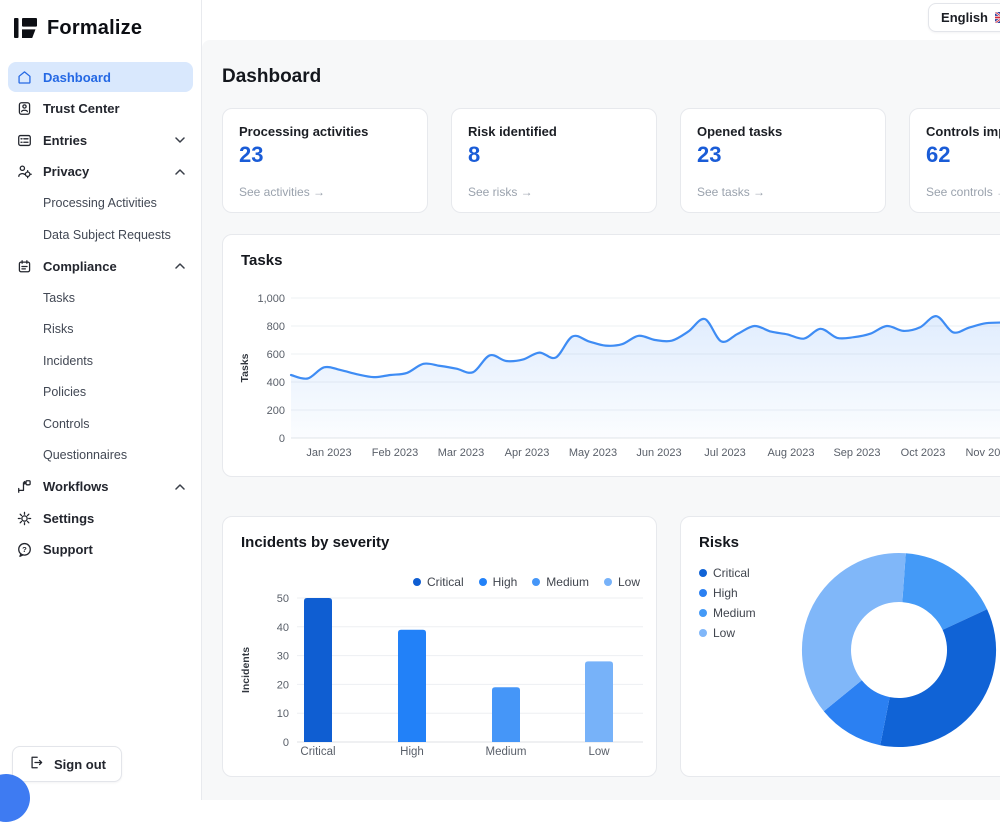 This screenshot has height=822, width=1000. What do you see at coordinates (982, 453) in the screenshot?
I see `svg-text: Nov 2023` at bounding box center [982, 453].